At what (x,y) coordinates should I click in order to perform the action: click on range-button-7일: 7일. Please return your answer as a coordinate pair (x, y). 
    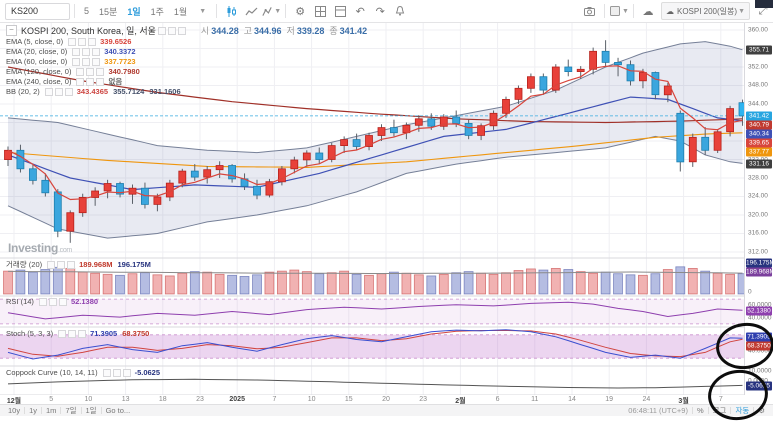
    Looking at the image, I should click on (71, 410).